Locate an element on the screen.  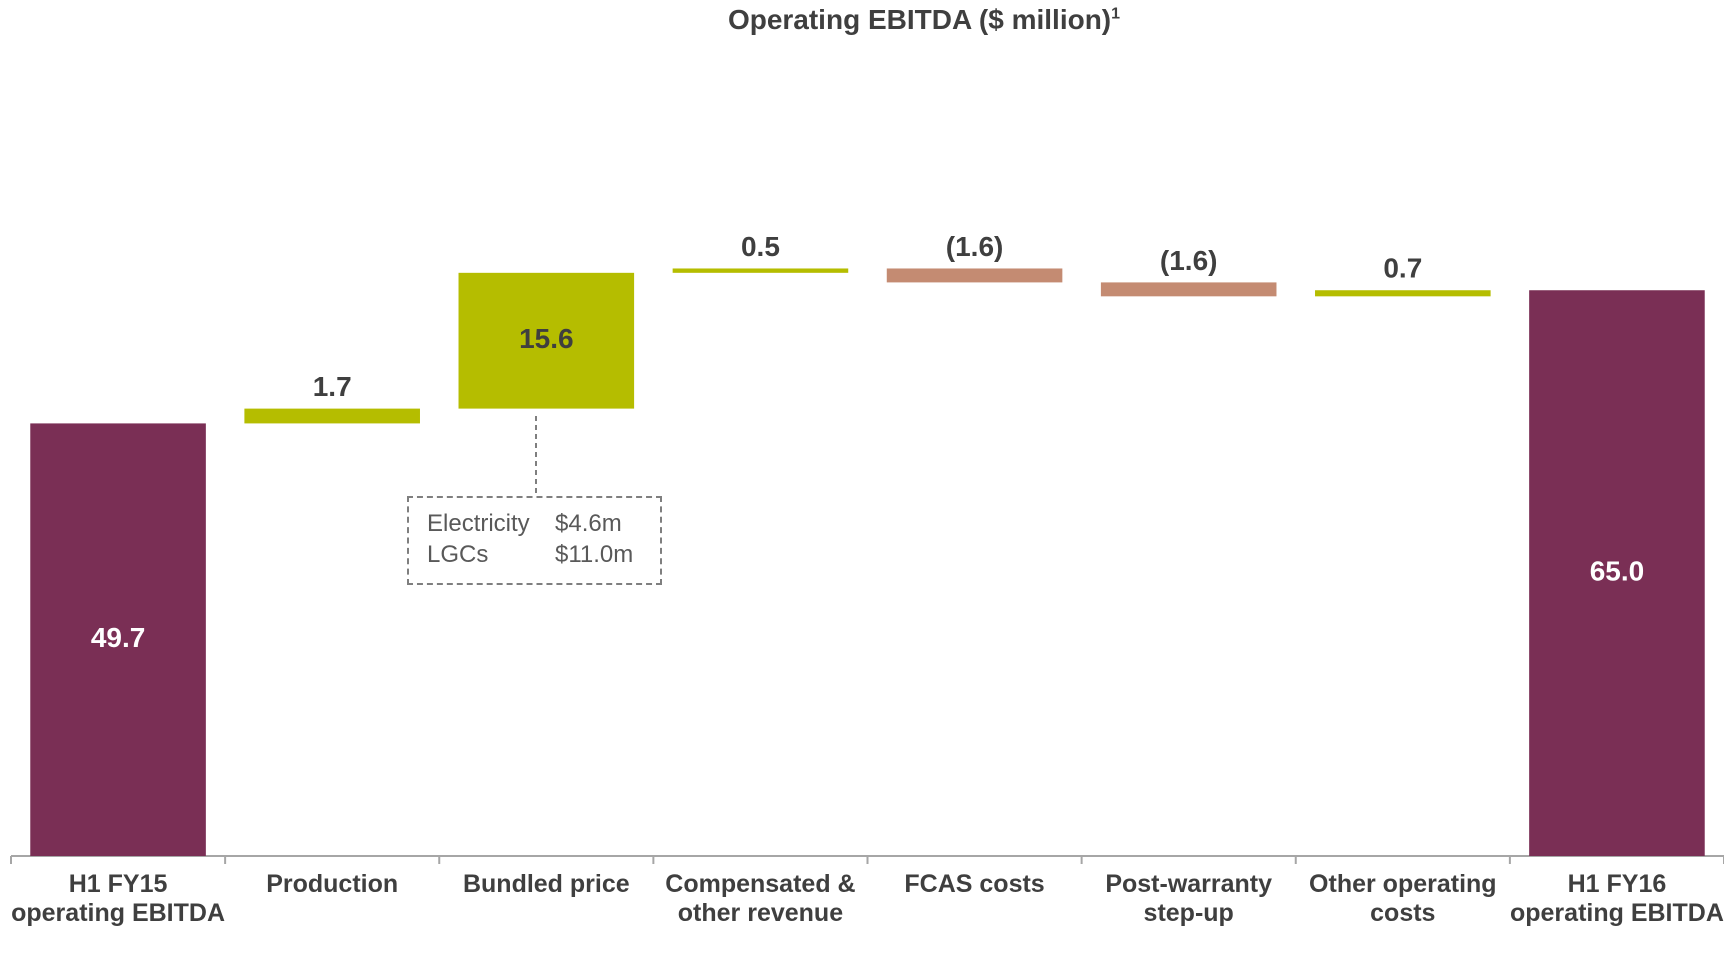
title-text: Operating EBITDA ($ million) is located at coordinates (919, 19).